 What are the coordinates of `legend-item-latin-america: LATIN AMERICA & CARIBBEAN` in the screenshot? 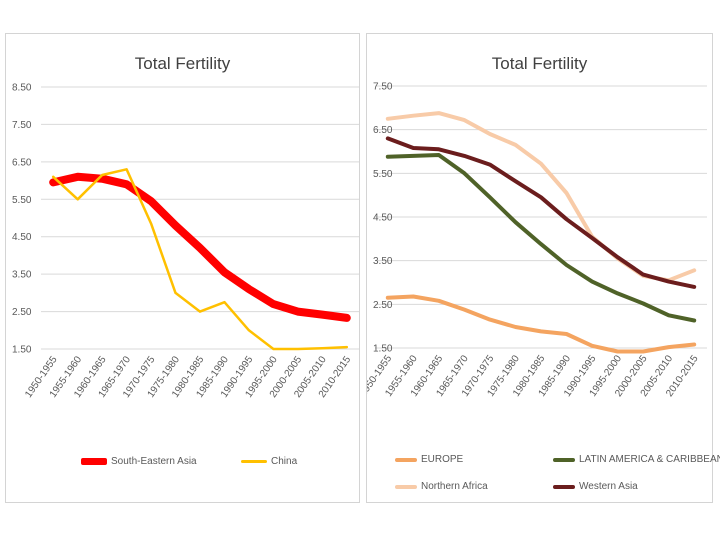 It's located at (636, 459).